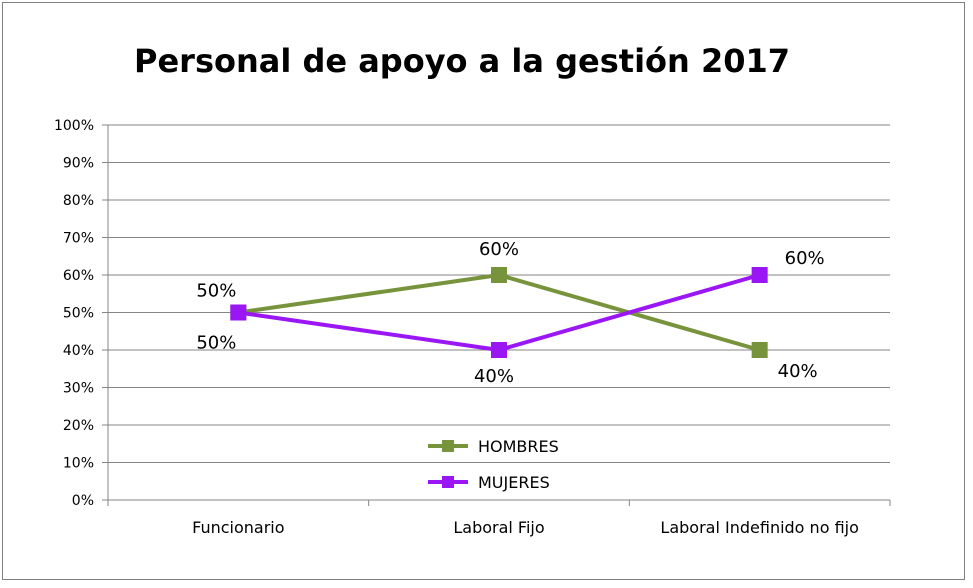 Image resolution: width=973 pixels, height=588 pixels. I want to click on y-tick-label: 20%, so click(78, 426).